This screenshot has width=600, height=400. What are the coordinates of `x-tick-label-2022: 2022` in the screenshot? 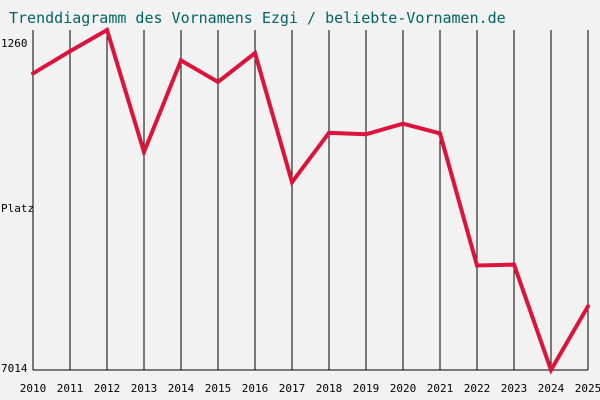 It's located at (477, 388).